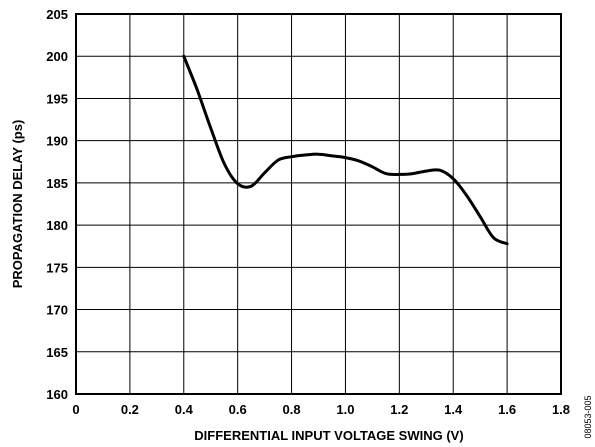  Describe the element at coordinates (184, 409) in the screenshot. I see `x-tick-label: 0.4` at that location.